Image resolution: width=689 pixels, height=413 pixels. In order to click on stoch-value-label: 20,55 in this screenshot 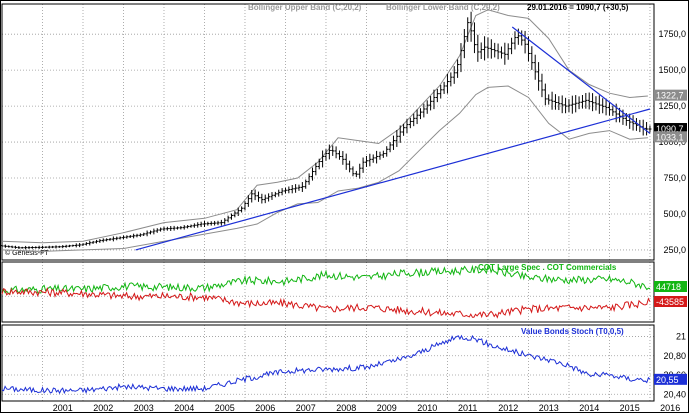, I will do `click(667, 380)`.